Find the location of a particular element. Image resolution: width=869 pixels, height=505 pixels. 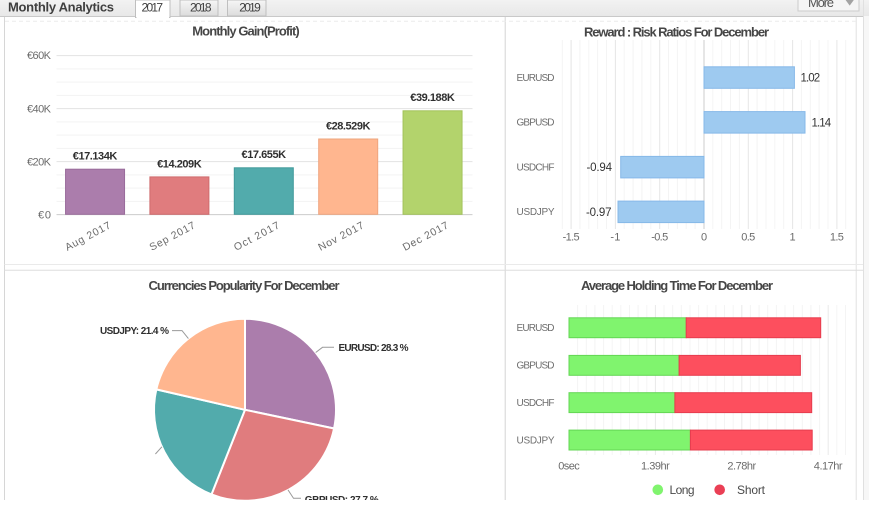

svg-text: GBPUSD: 27.7 % is located at coordinates (342, 497).